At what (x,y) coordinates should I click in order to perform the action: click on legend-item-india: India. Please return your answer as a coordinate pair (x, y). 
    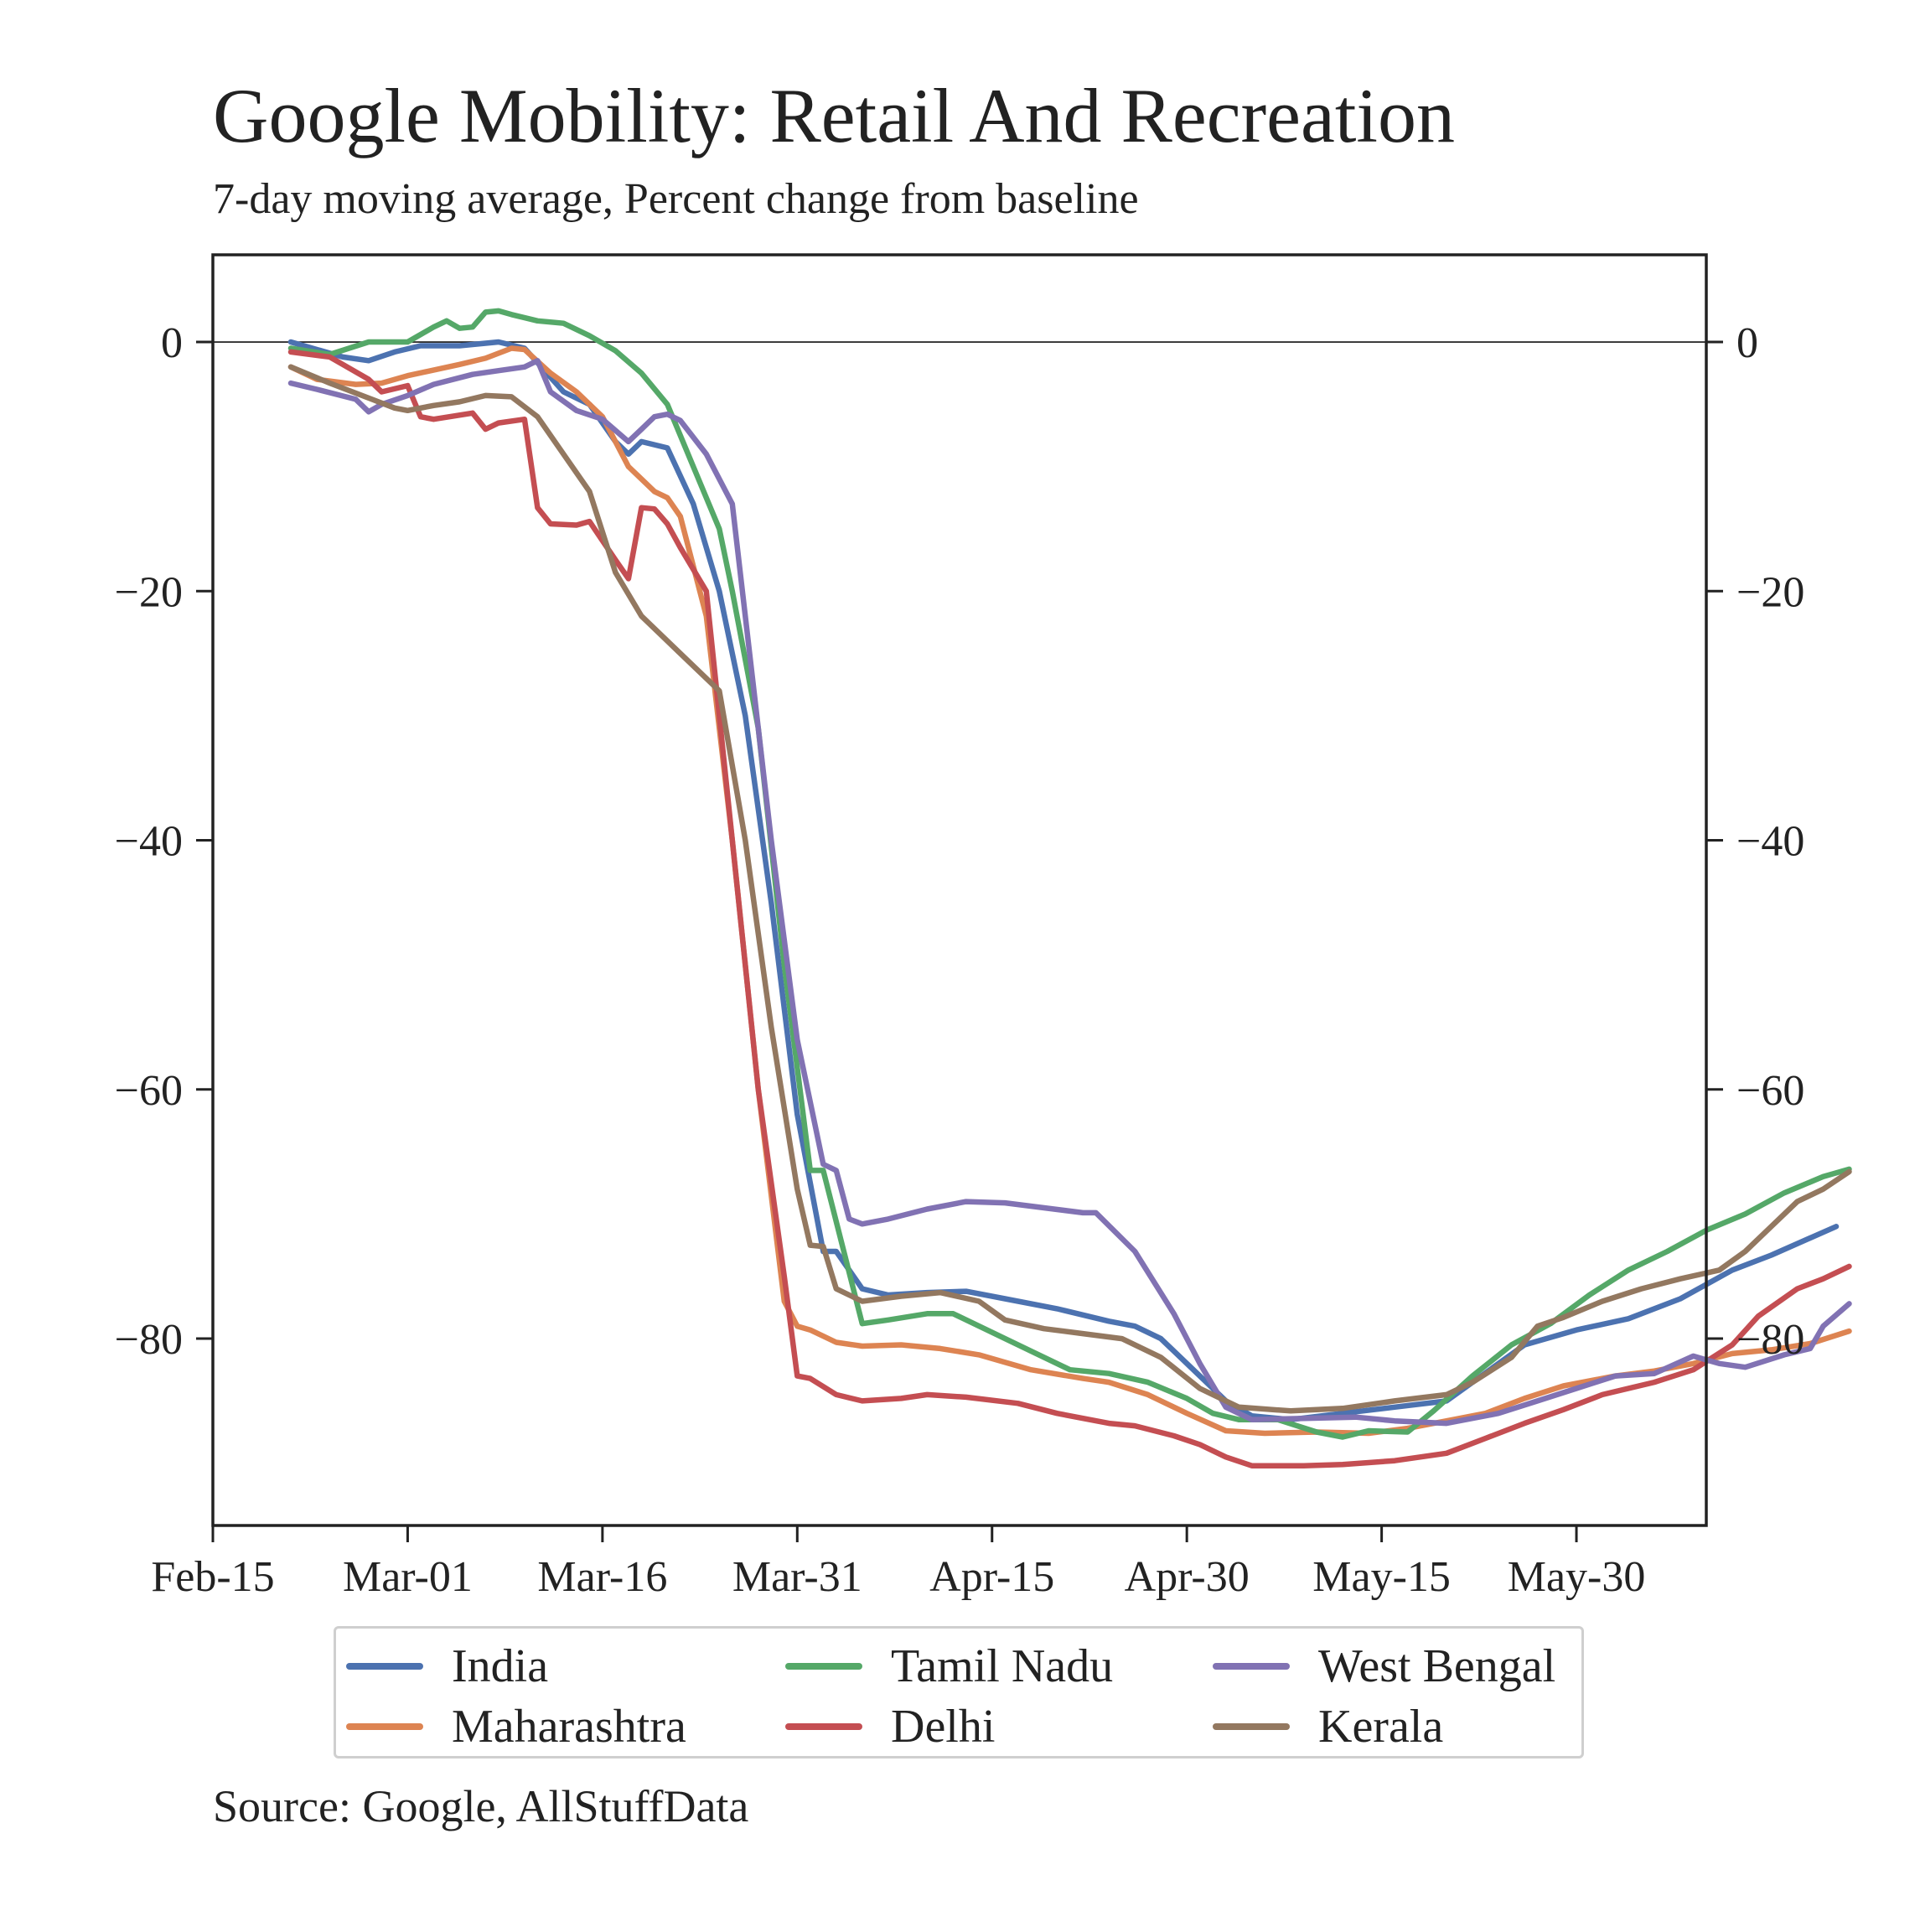
    Looking at the image, I should click on (447, 1666).